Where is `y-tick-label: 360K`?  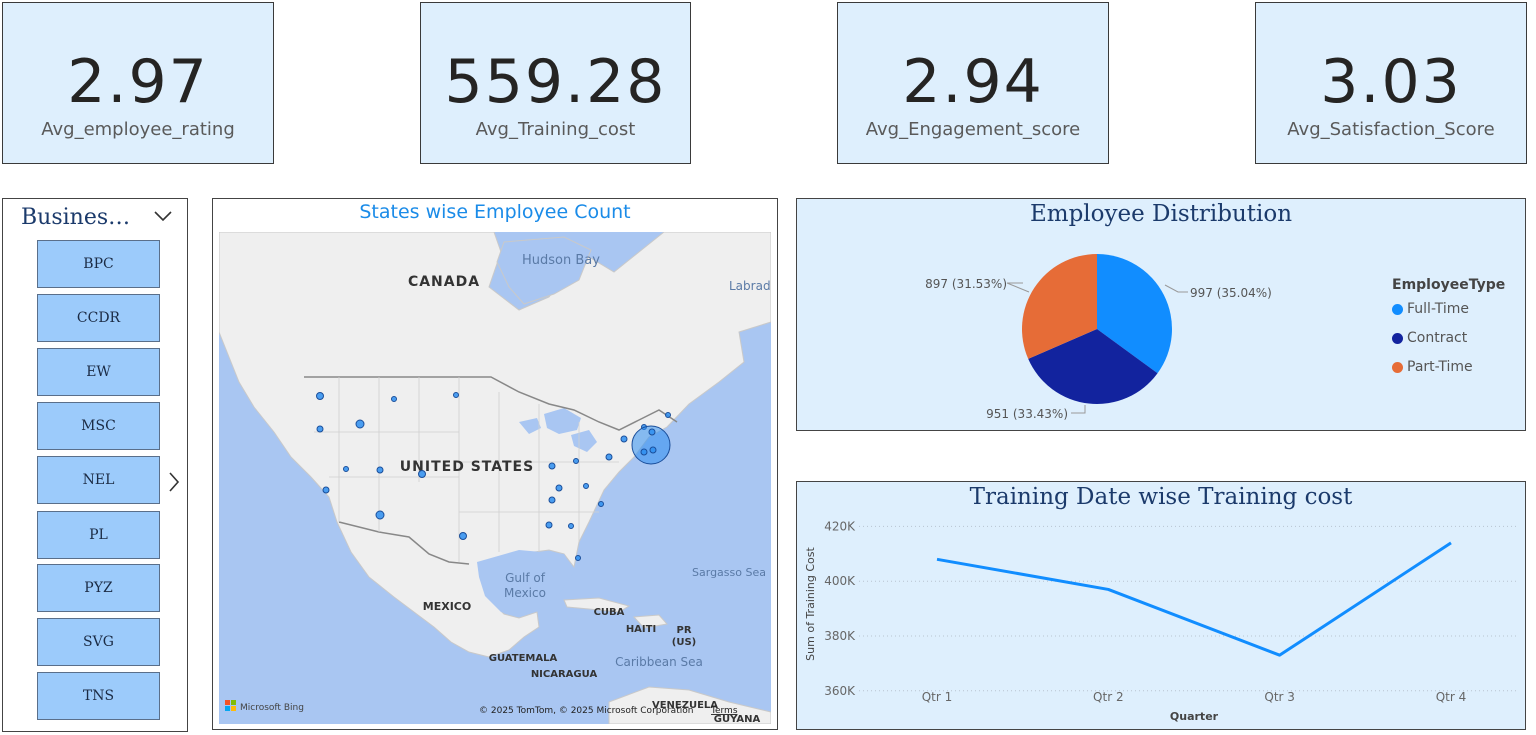 y-tick-label: 360K is located at coordinates (840, 691).